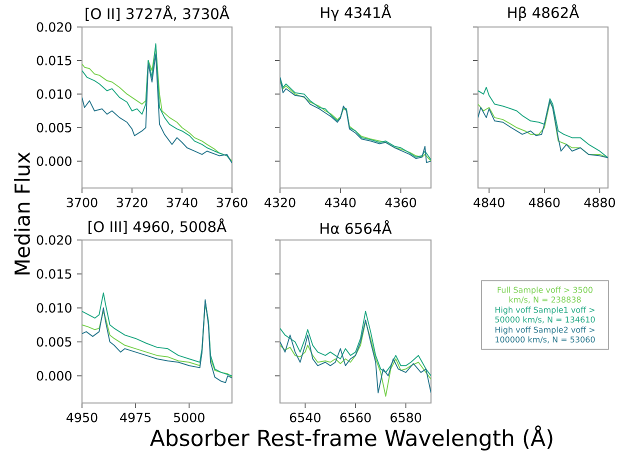  What do you see at coordinates (182, 203) in the screenshot?
I see `x-tick-label: 3740` at bounding box center [182, 203].